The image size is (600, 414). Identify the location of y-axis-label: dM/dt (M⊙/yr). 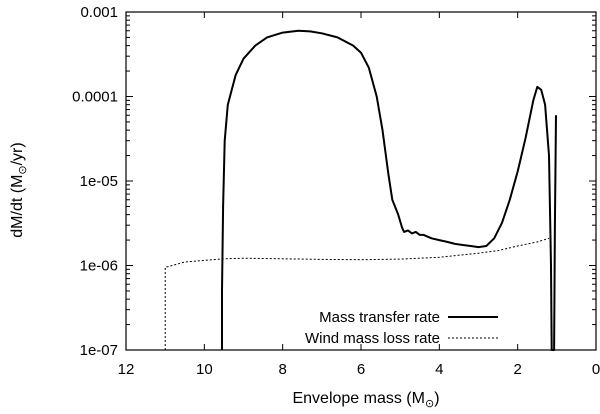
(19, 189).